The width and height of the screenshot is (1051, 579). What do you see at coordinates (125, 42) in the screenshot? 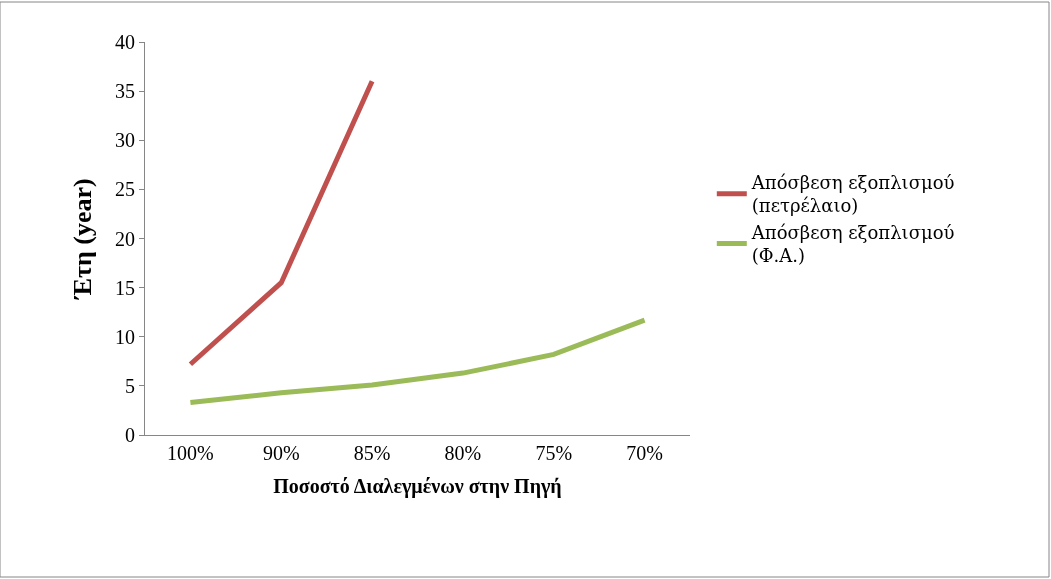
I see `y-tick-label: 40` at bounding box center [125, 42].